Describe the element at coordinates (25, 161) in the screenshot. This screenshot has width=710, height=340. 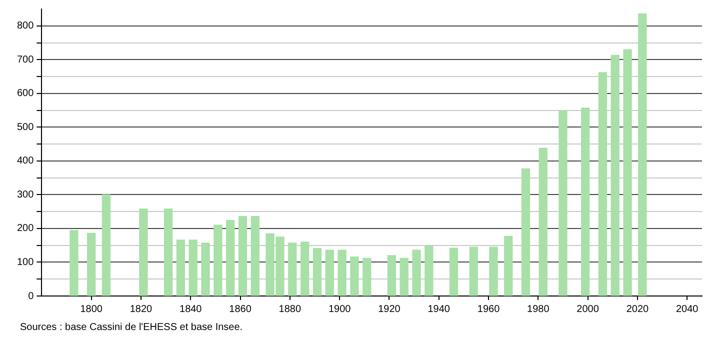
I see `y-tick-label: 400` at that location.